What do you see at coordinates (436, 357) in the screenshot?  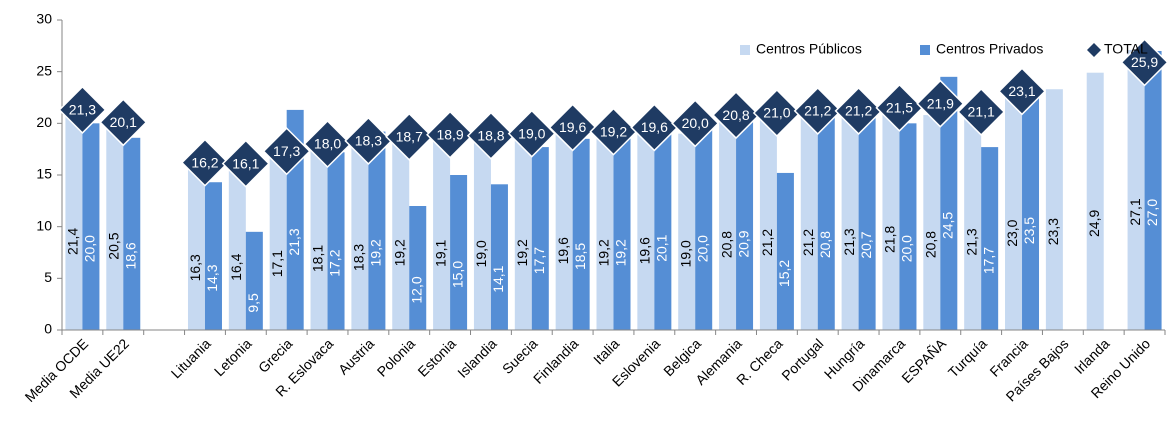 I see `x-tick-label: Estonia` at bounding box center [436, 357].